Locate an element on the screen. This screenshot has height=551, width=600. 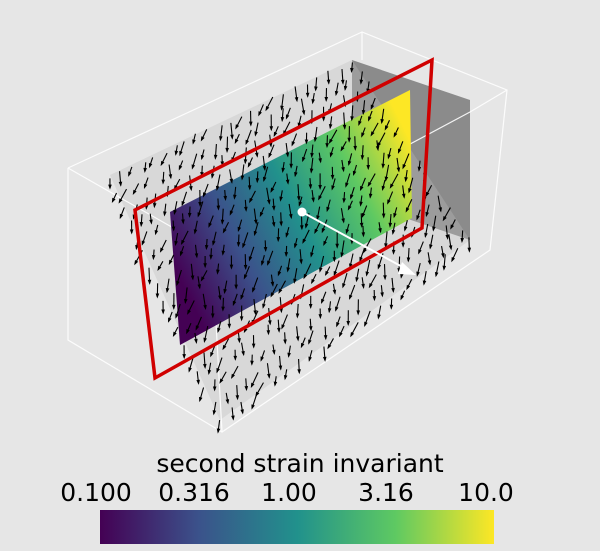
plane-normal-arrow is located at coordinates (355, 241).